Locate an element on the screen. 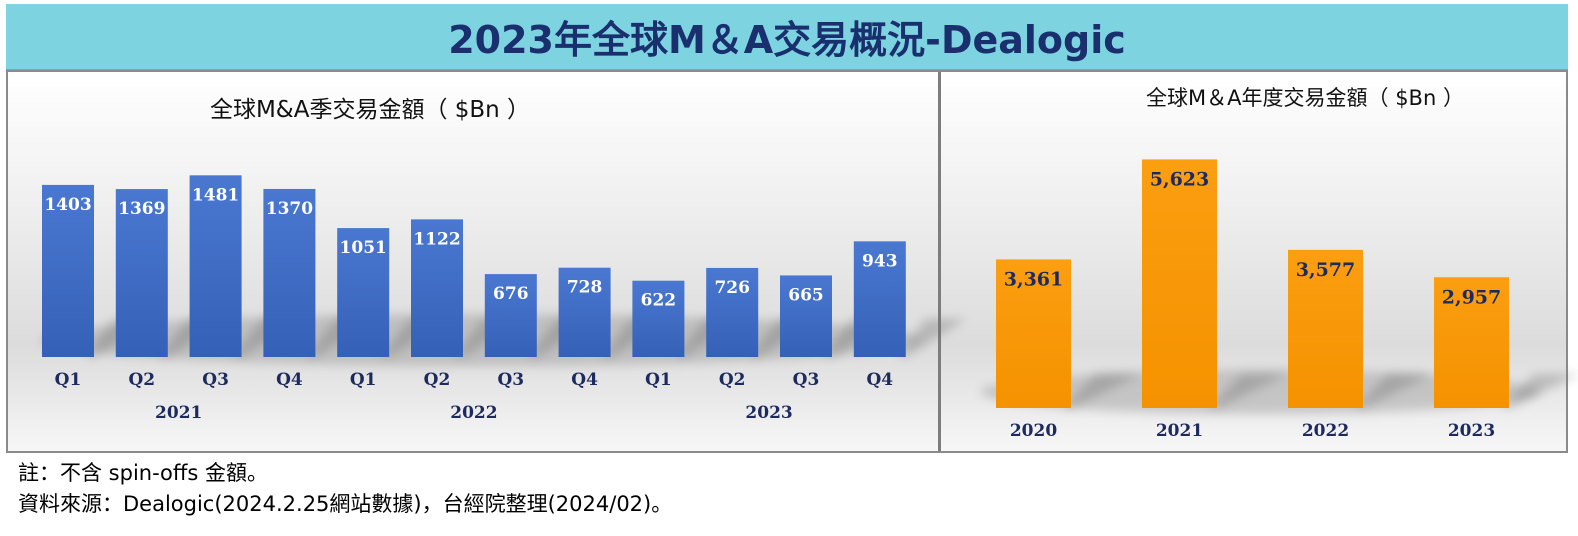 The image size is (1578, 536). annual-bar-label: 2,957 is located at coordinates (1472, 297).